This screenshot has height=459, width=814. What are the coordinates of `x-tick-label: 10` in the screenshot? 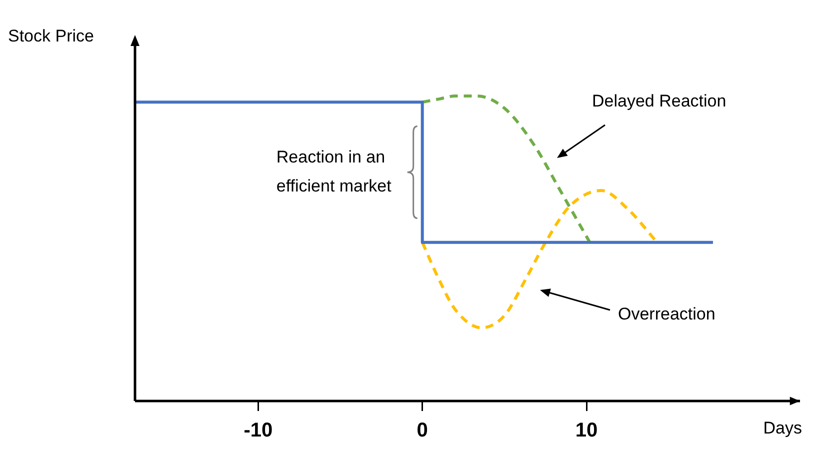 It's located at (586, 431).